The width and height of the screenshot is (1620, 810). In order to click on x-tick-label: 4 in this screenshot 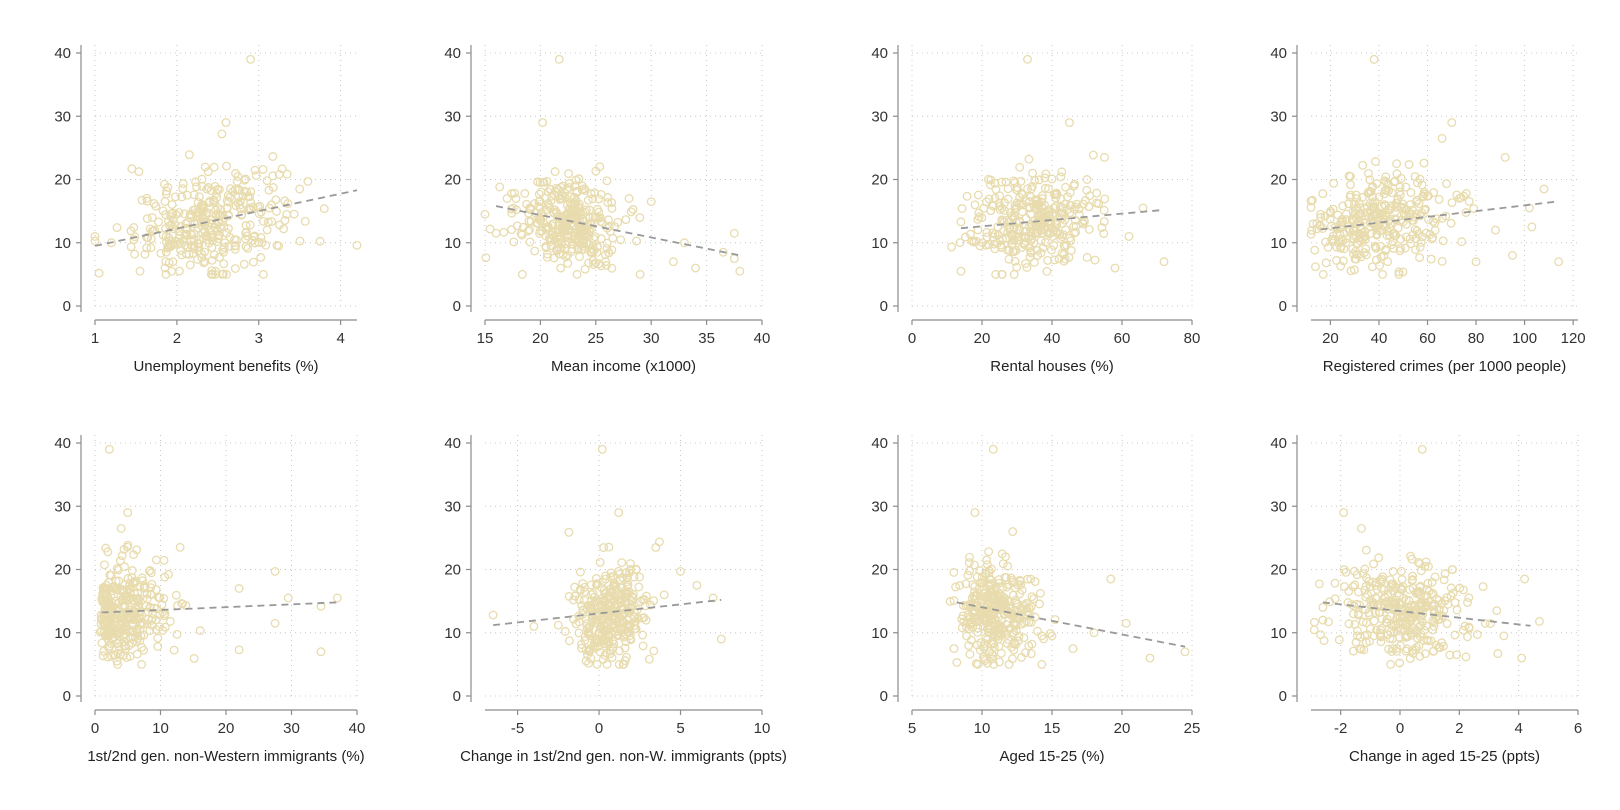, I will do `click(1518, 728)`.